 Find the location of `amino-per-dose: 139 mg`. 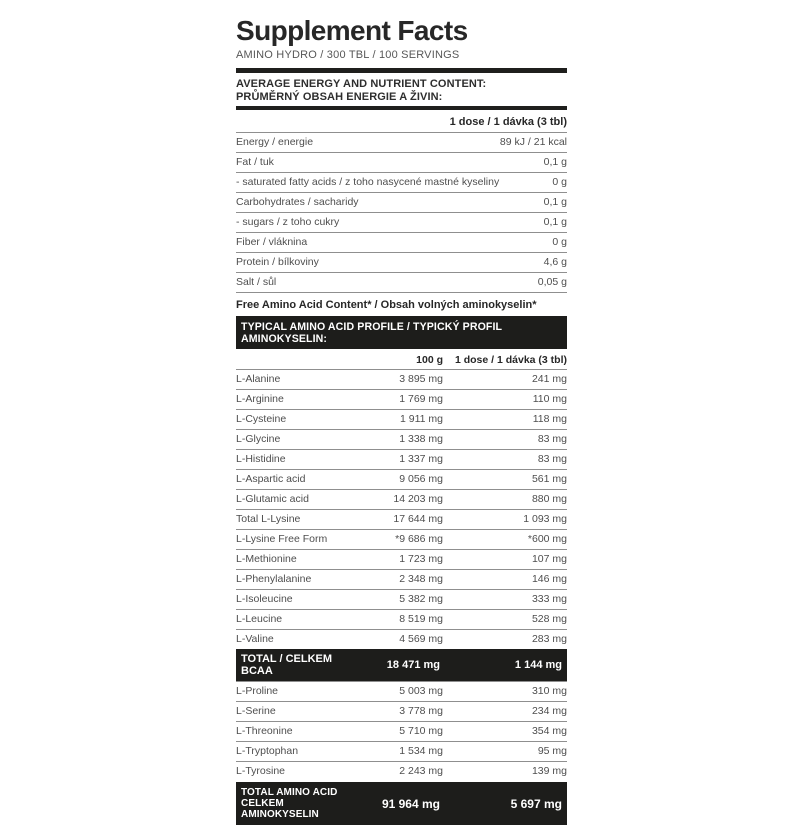

amino-per-dose: 139 mg is located at coordinates (549, 771).